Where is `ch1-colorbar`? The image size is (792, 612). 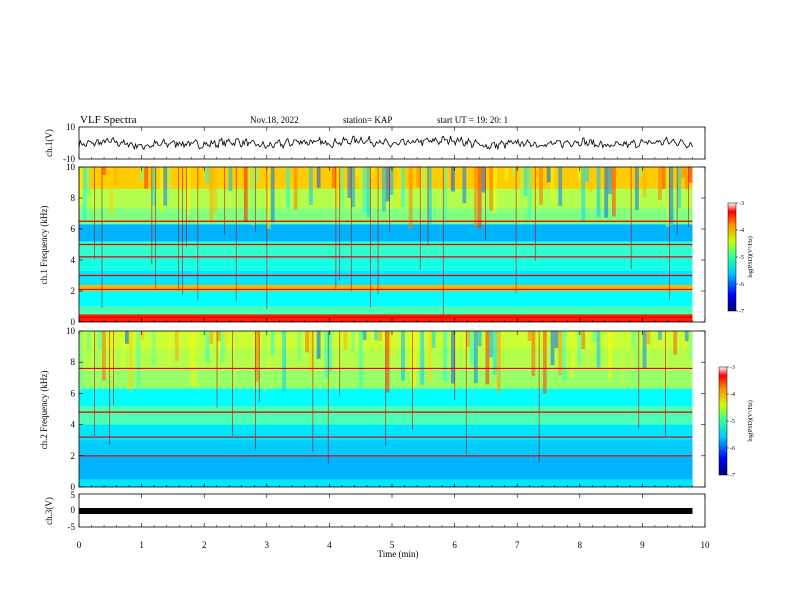 ch1-colorbar is located at coordinates (732, 257).